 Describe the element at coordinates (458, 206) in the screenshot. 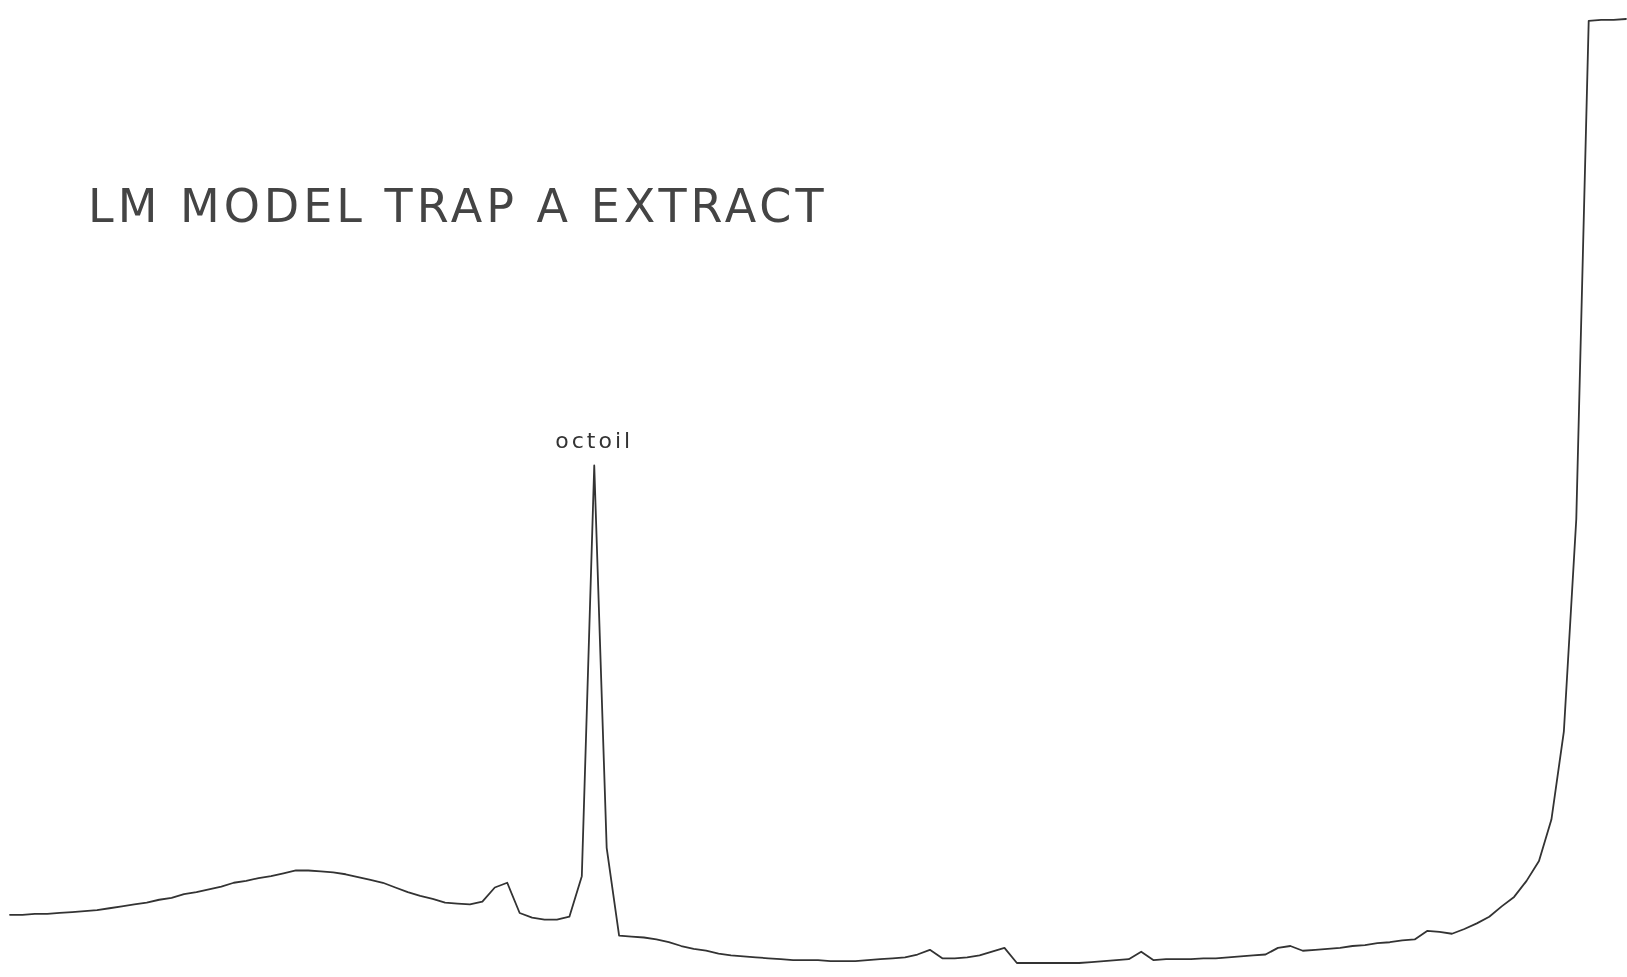

I see `text: LM MODEL TRAP A EXTRACT` at that location.